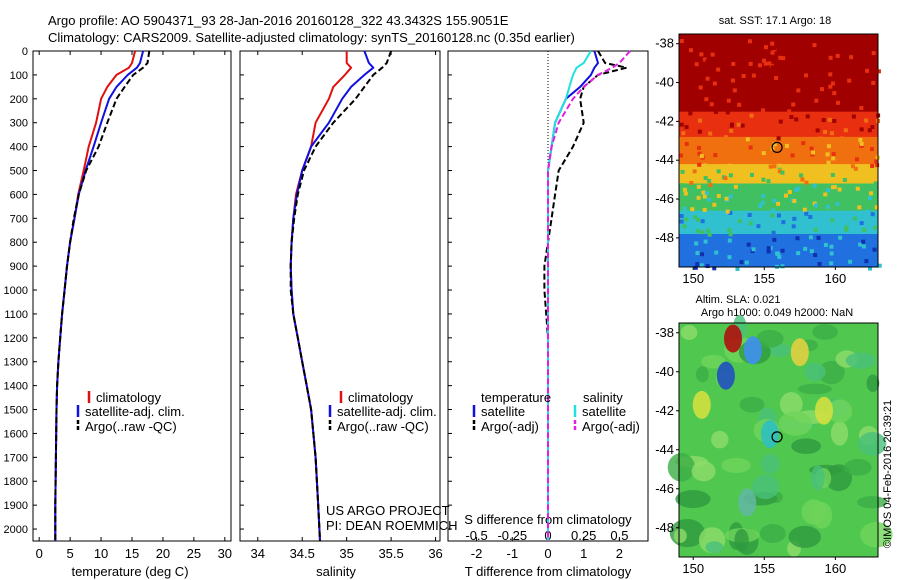 The image size is (900, 580). I want to click on sst-band, so click(778, 174).